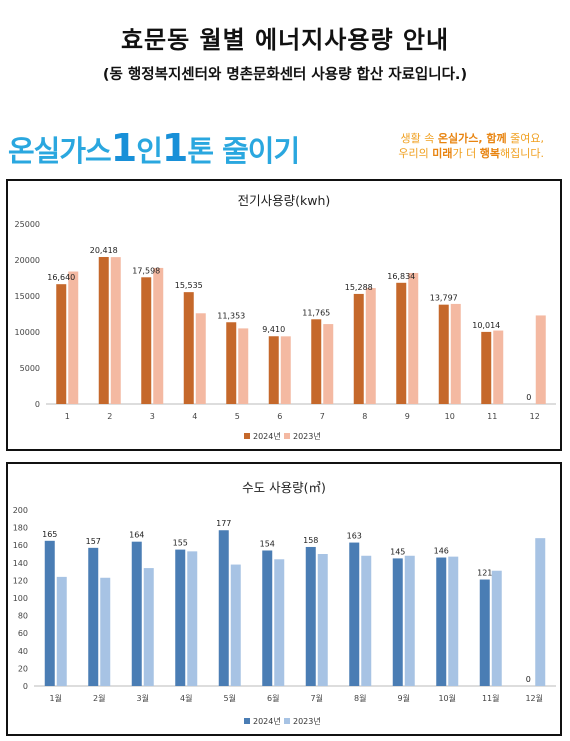  What do you see at coordinates (267, 543) in the screenshot?
I see `data-label: 154` at bounding box center [267, 543].